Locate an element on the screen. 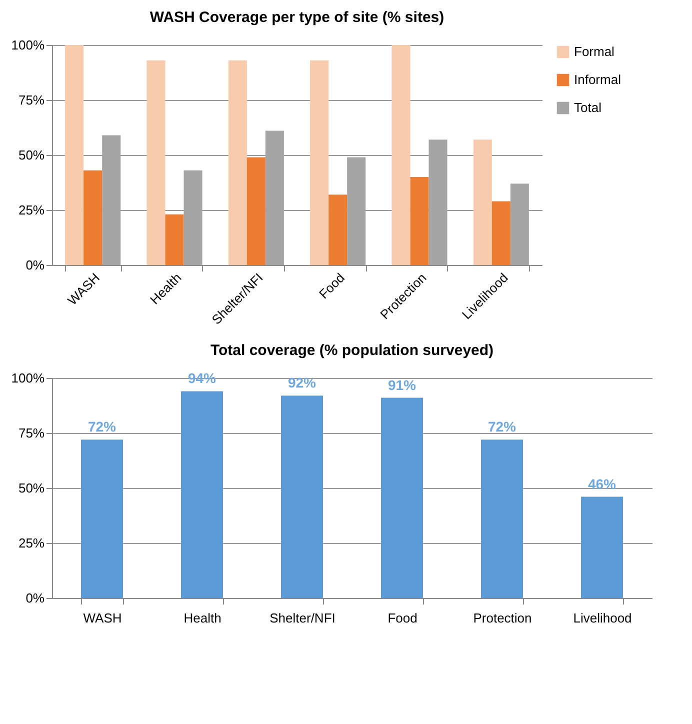  x-tick-label: Health is located at coordinates (203, 618).